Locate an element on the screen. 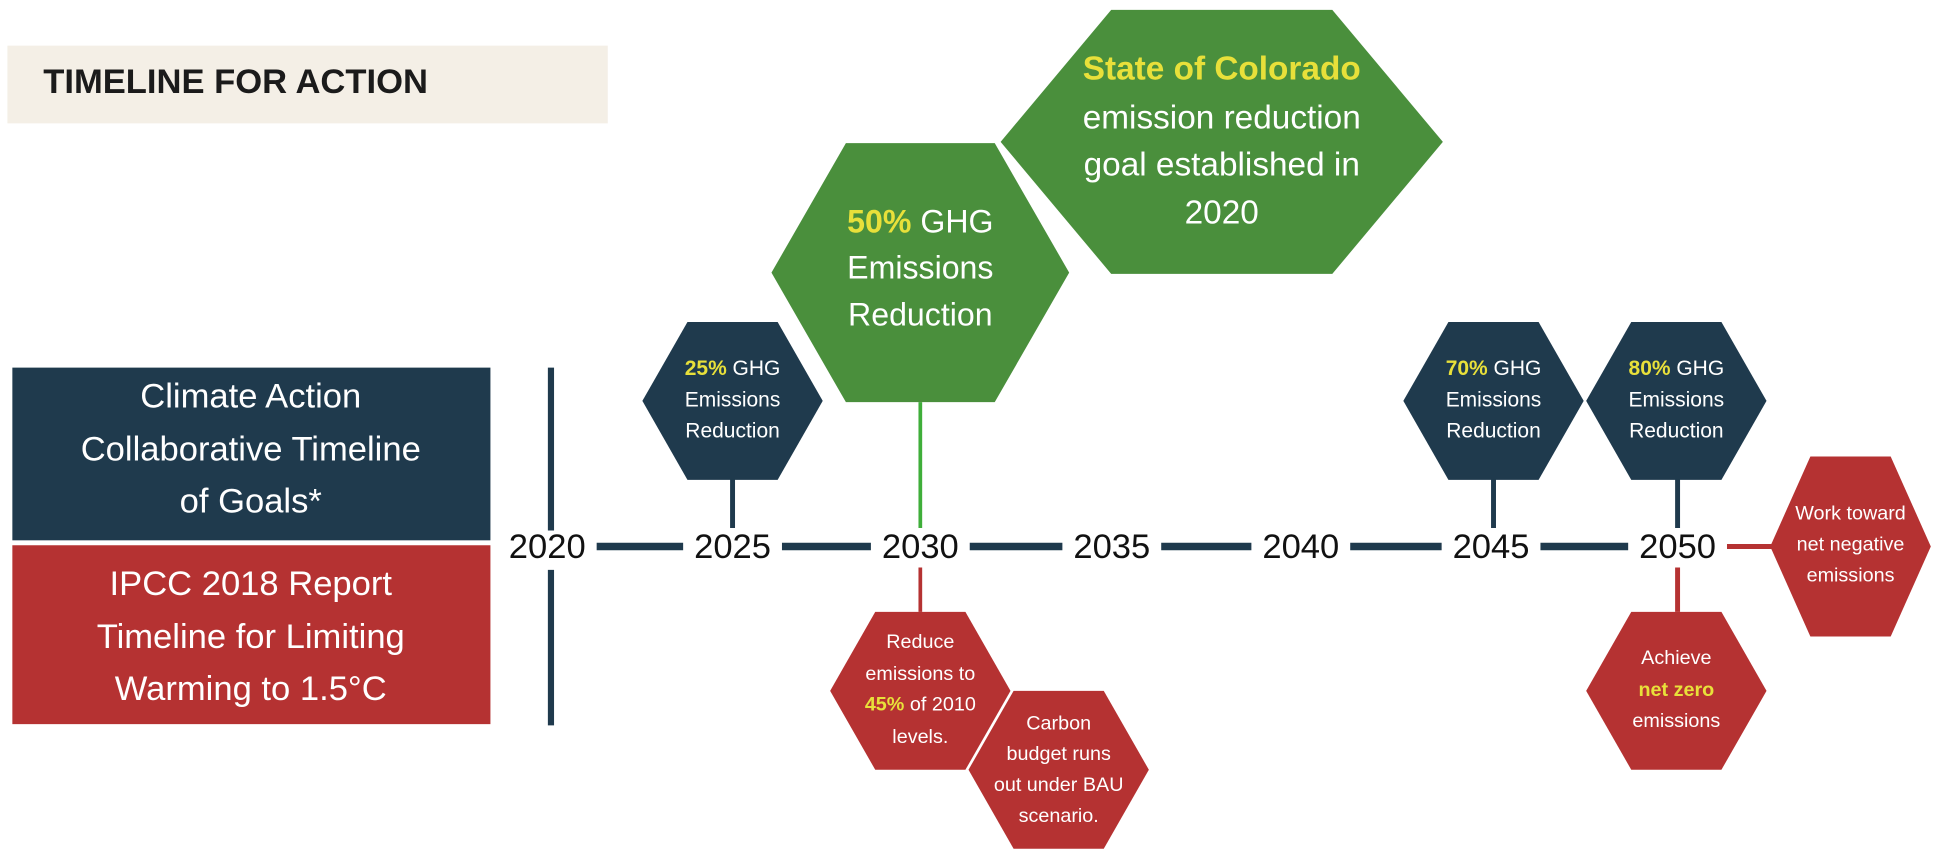 The image size is (1937, 866). year-label: 2050 is located at coordinates (1677, 547).